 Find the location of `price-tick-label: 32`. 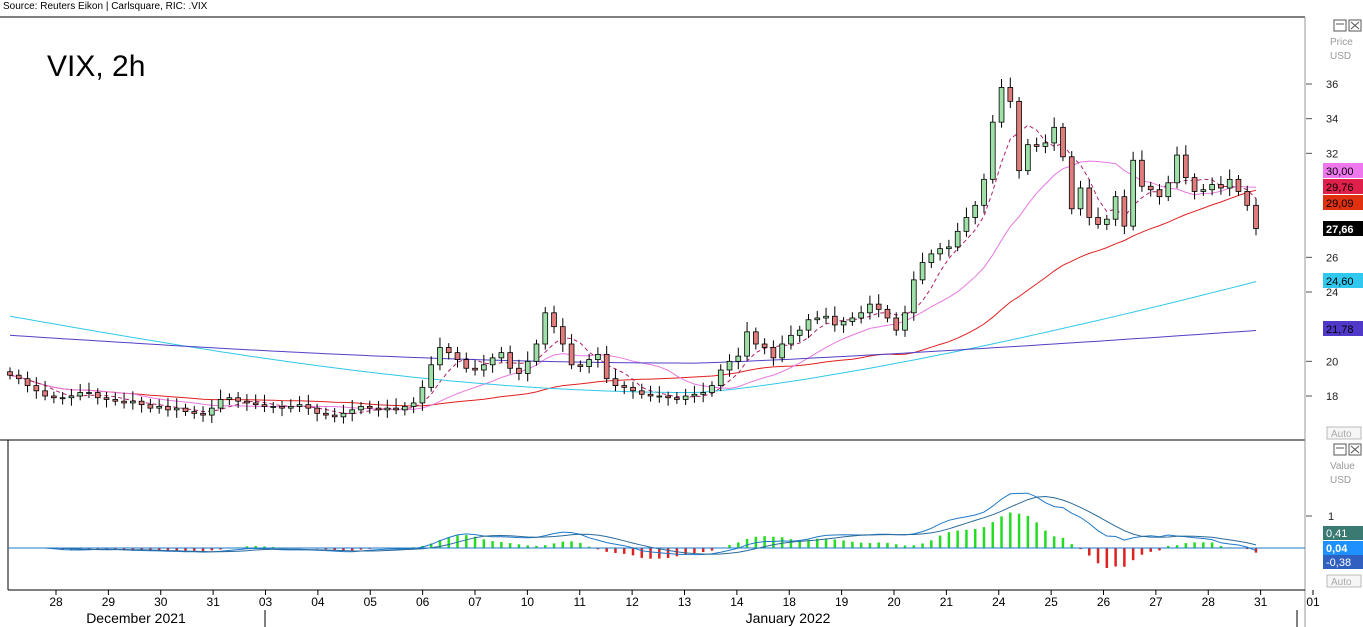

price-tick-label: 32 is located at coordinates (1332, 154).